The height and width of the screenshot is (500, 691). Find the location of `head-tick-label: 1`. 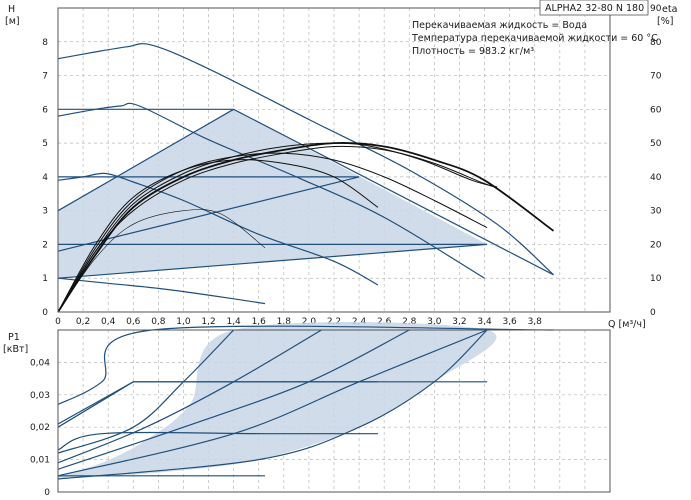

head-tick-label: 1 is located at coordinates (45, 279).